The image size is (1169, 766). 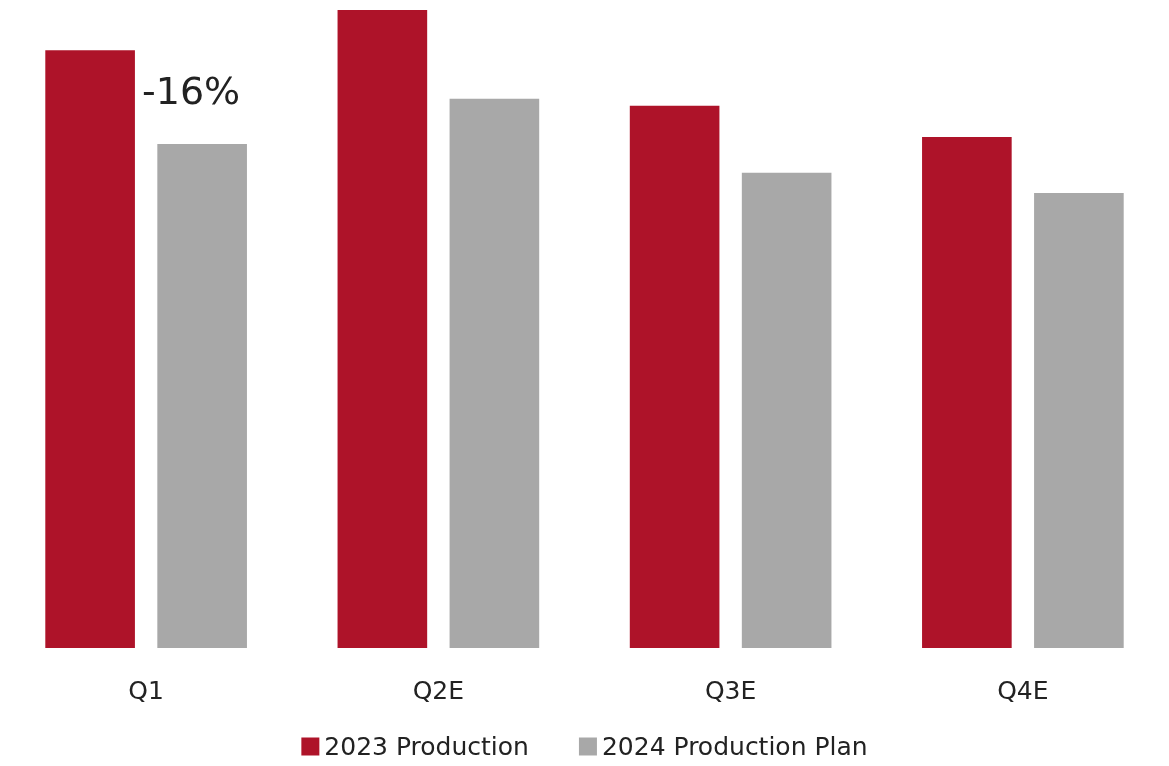 I want to click on x-tick-label: Q3E, so click(x=730, y=690).